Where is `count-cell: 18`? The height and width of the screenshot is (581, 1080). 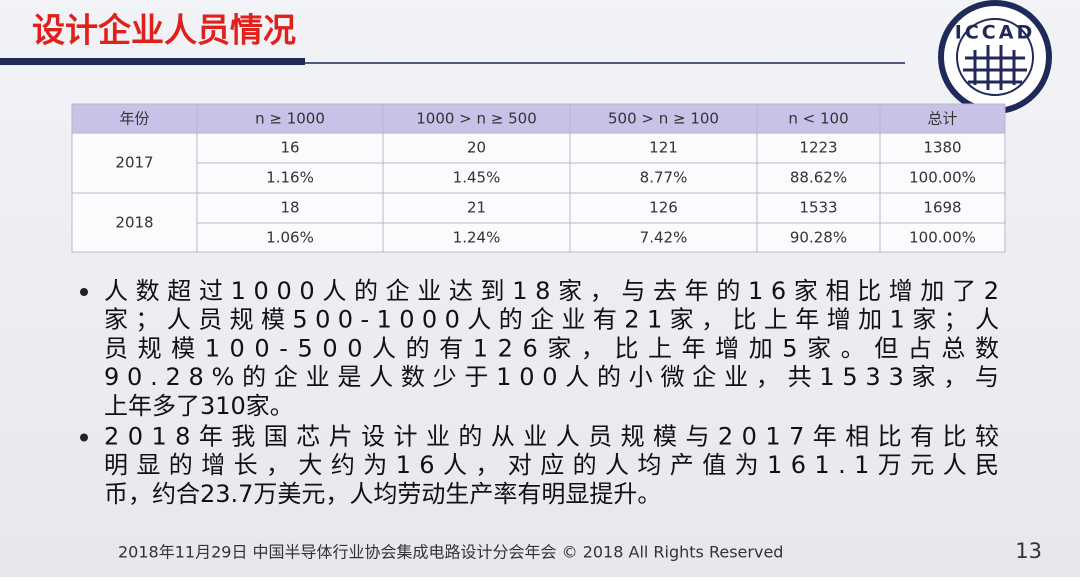
count-cell: 18 is located at coordinates (289, 208).